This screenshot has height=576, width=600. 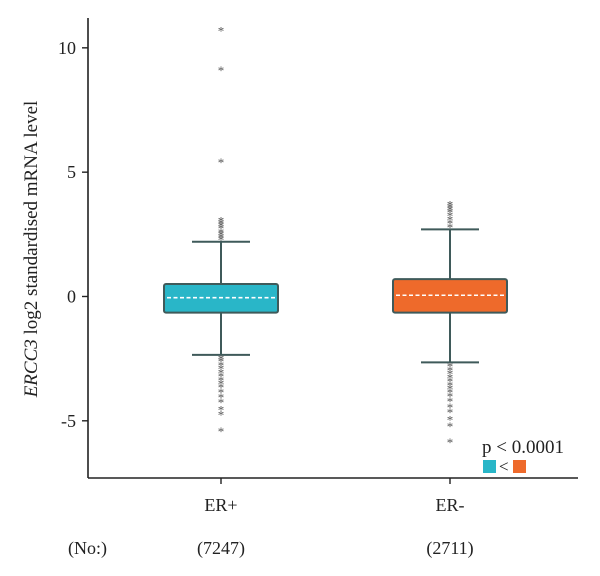 I want to click on y-tick-label: -5, so click(x=68, y=421).